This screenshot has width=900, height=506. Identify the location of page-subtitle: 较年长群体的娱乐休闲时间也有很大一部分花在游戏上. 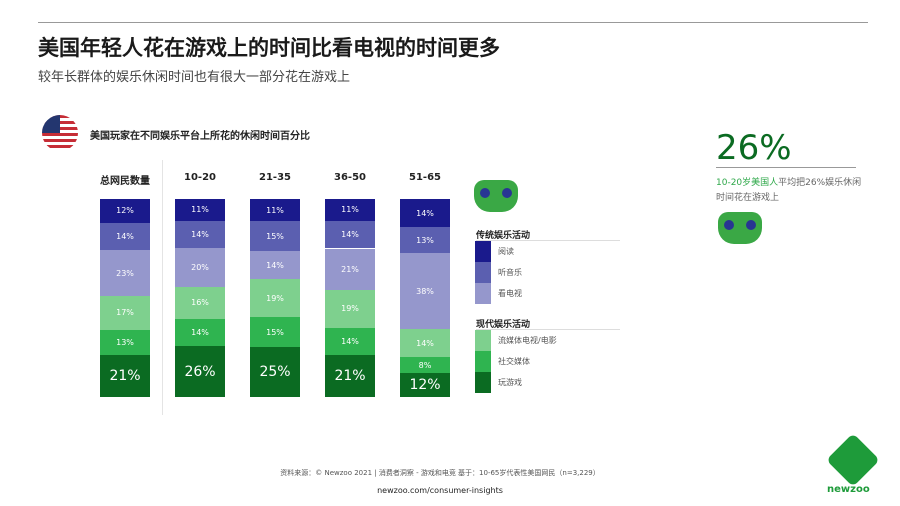
(194, 77).